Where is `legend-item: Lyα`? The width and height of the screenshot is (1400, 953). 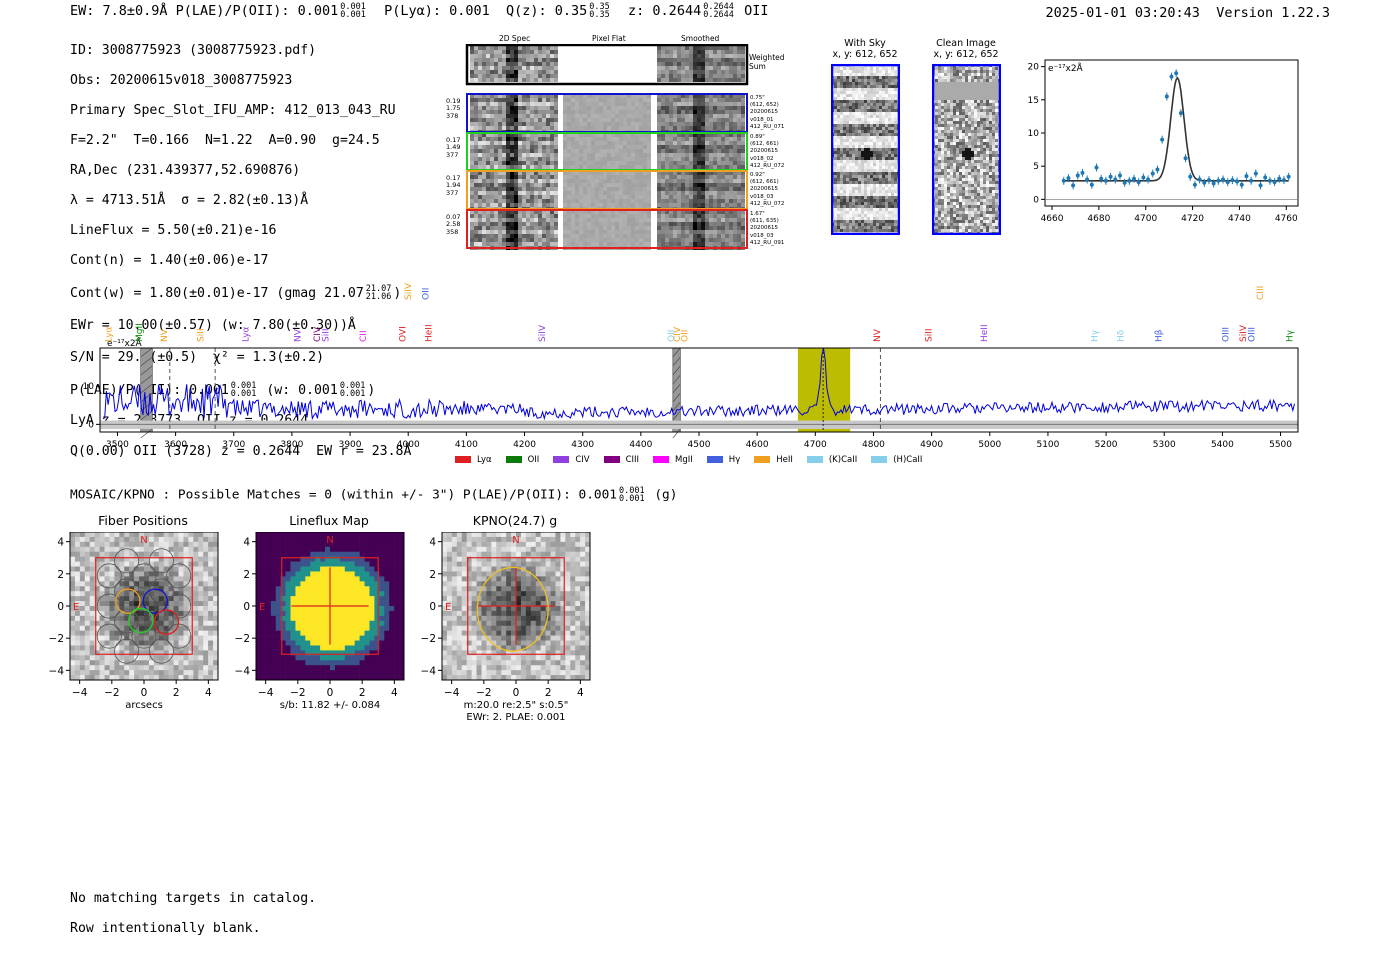
legend-item: Lyα is located at coordinates (473, 460).